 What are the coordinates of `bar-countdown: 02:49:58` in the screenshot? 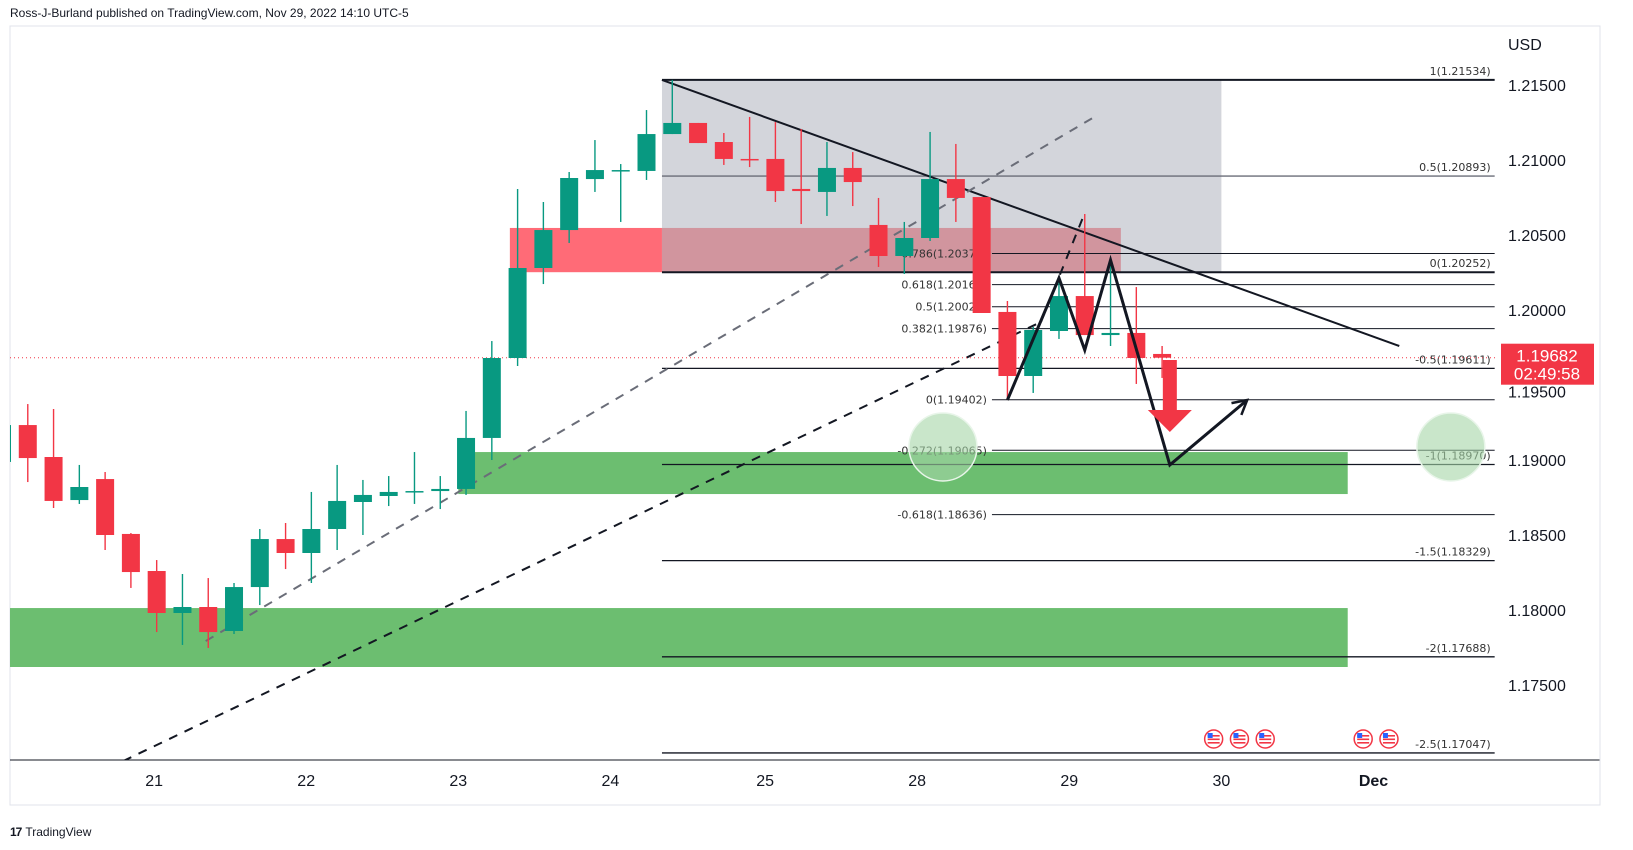 It's located at (1547, 374).